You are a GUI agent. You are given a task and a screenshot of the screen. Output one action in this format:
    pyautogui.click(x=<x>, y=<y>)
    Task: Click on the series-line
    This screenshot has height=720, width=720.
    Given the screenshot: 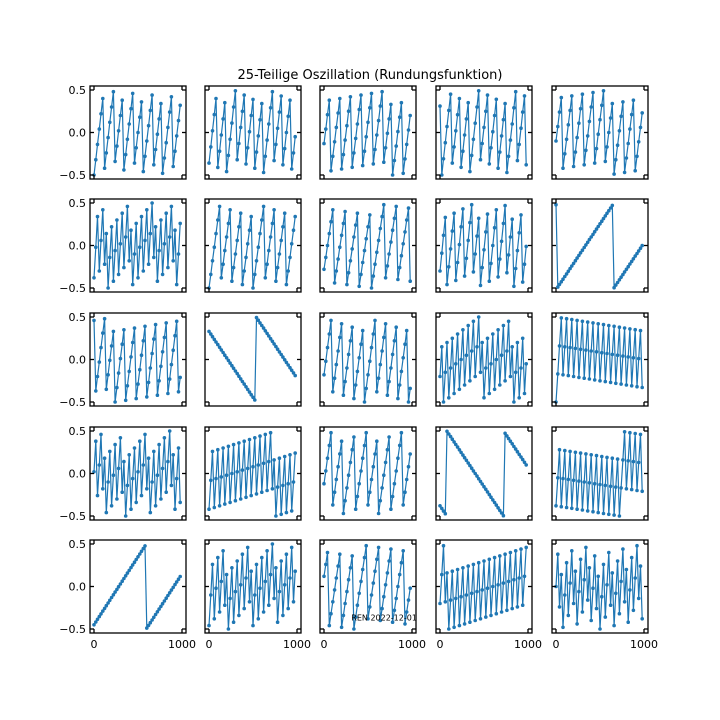 What is the action you would take?
    pyautogui.click(x=599, y=246)
    